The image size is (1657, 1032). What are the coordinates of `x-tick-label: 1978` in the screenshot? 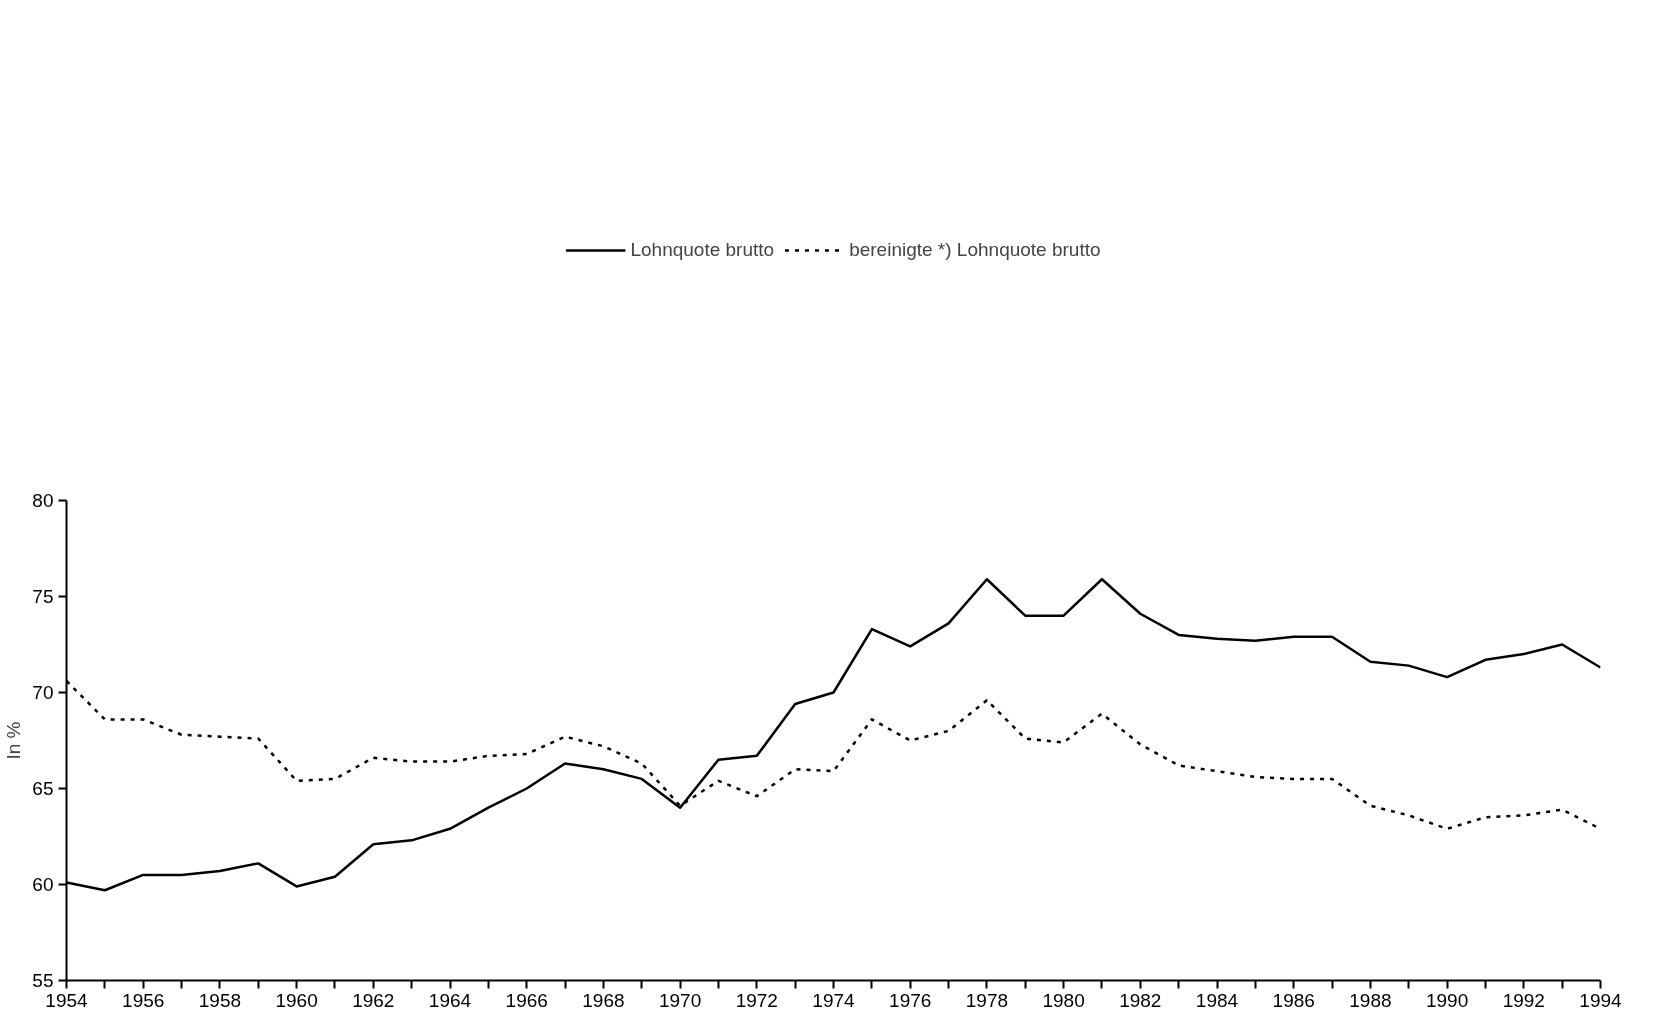 It's located at (987, 1000).